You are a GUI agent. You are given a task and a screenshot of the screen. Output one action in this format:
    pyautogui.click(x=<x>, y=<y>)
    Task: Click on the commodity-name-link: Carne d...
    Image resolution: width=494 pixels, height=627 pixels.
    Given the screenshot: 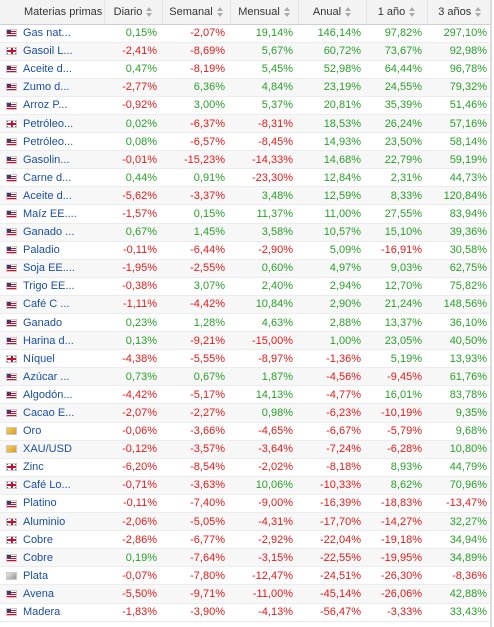 What is the action you would take?
    pyautogui.click(x=47, y=177)
    